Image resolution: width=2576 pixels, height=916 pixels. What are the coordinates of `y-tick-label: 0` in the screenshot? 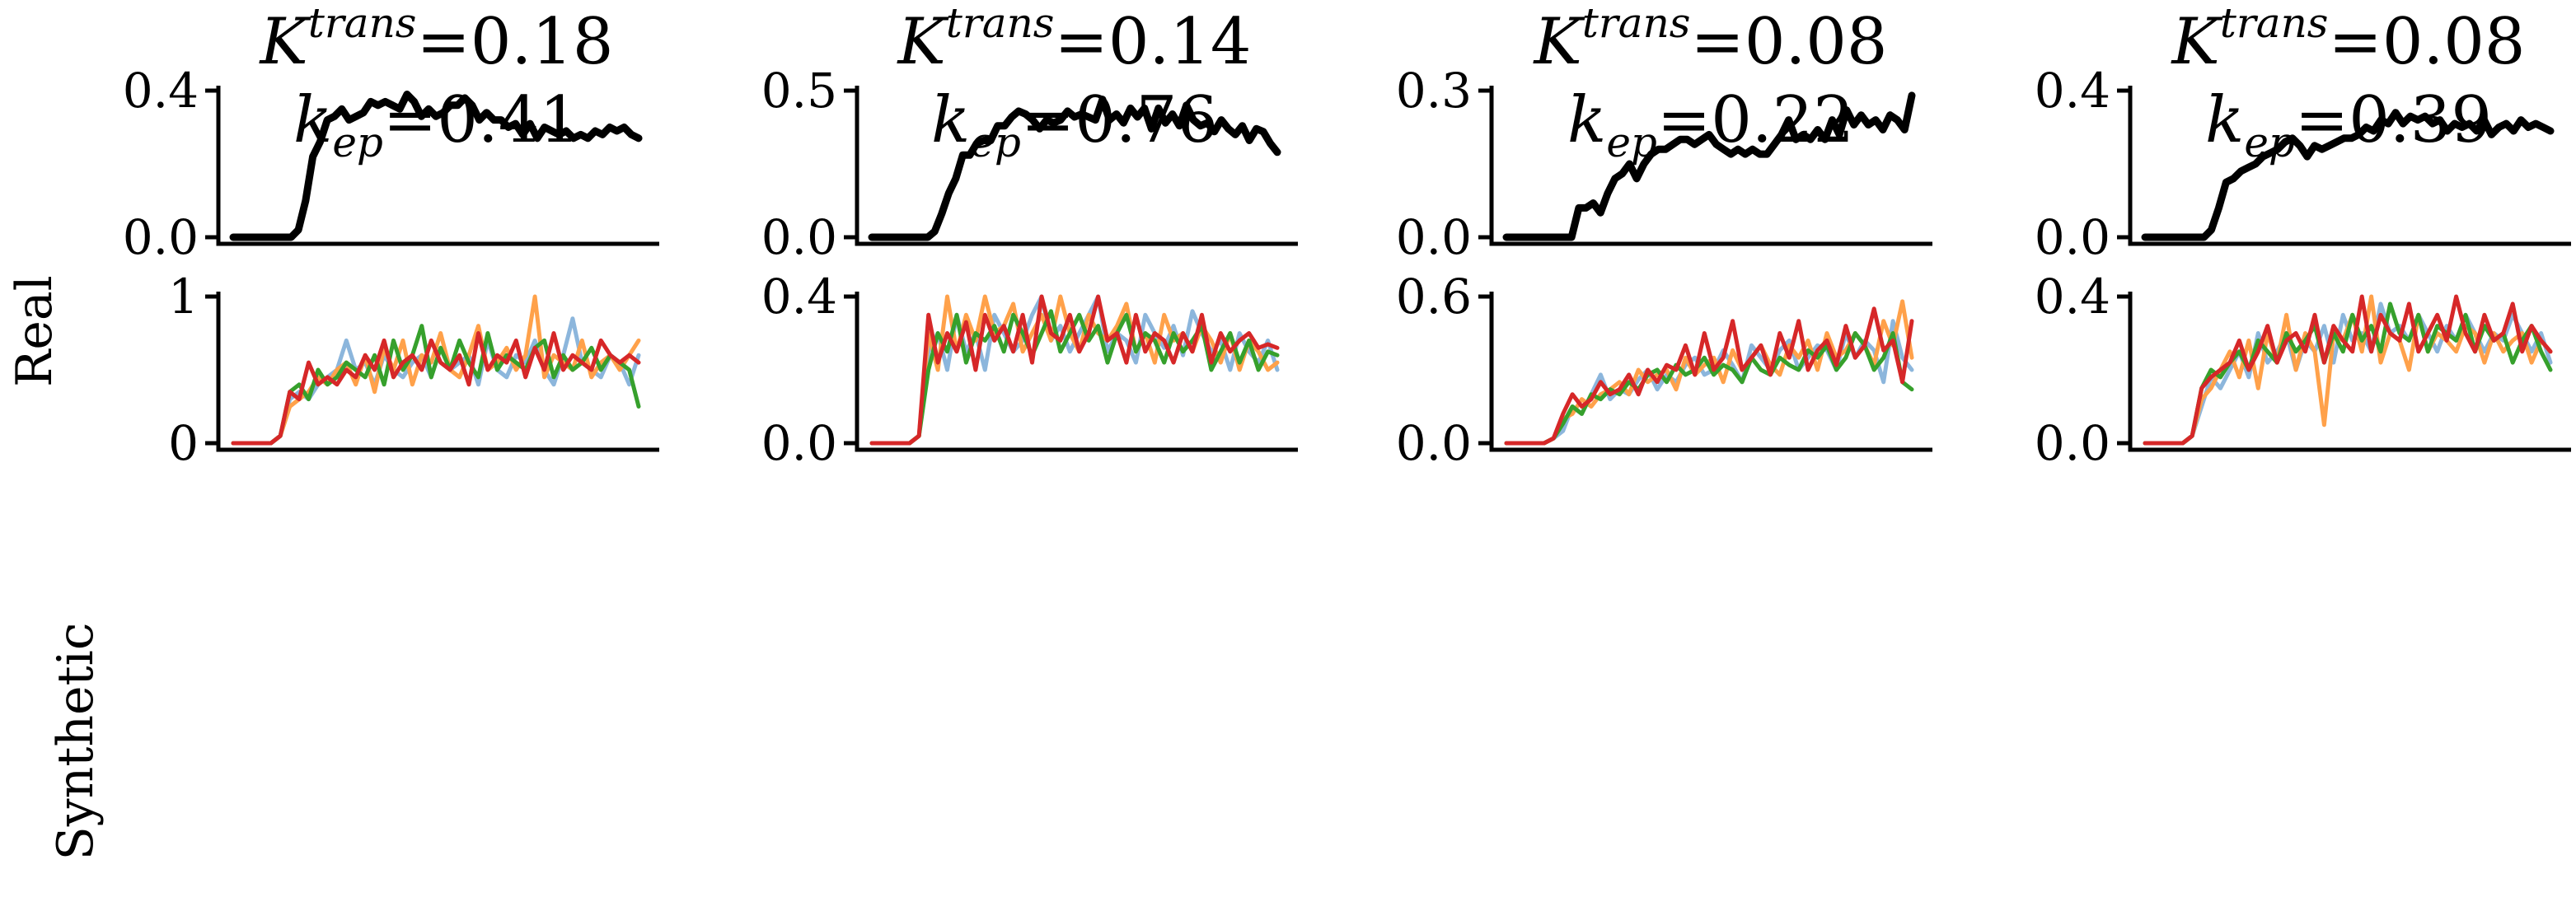 It's located at (183, 443).